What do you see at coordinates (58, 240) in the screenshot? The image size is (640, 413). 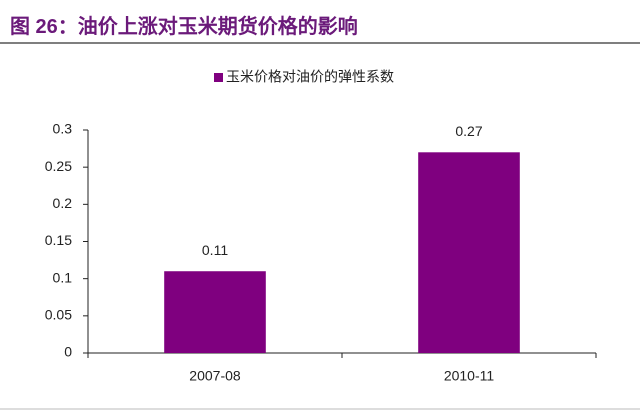 I see `y-tick-label: 0.15` at bounding box center [58, 240].